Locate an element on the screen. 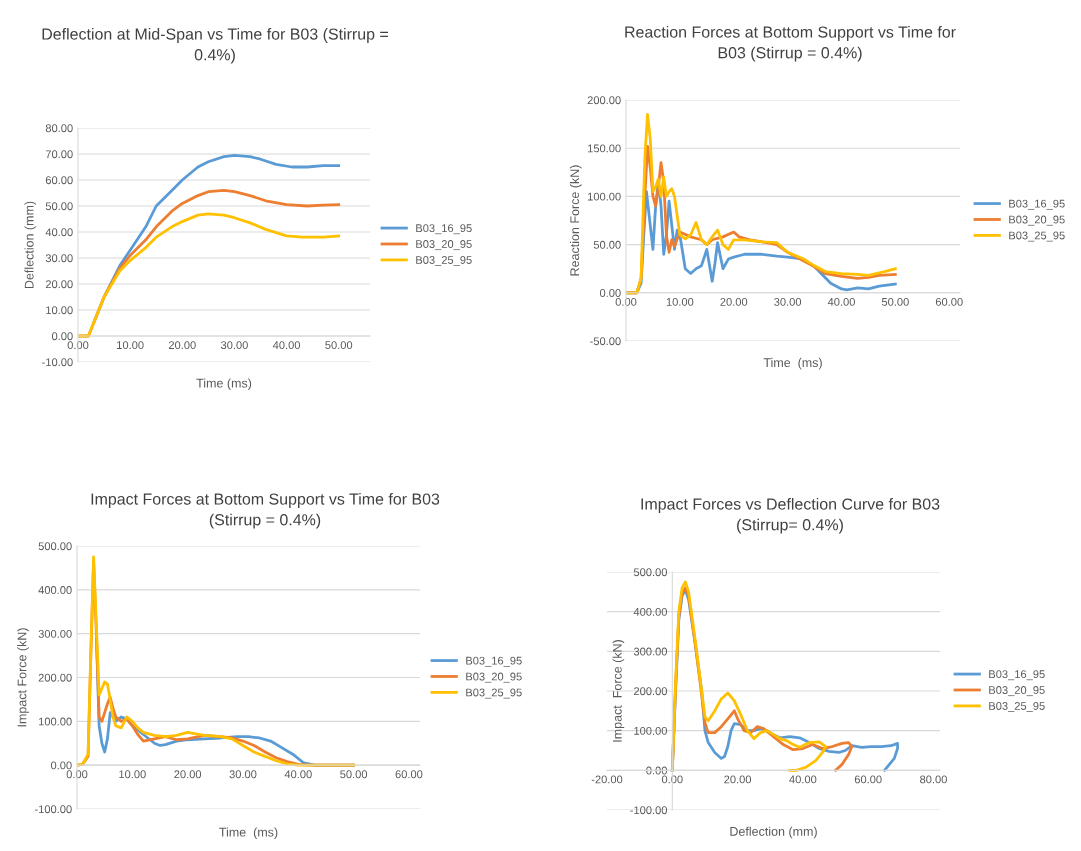  y-axis-title: Reaction Force (kN) is located at coordinates (575, 220).